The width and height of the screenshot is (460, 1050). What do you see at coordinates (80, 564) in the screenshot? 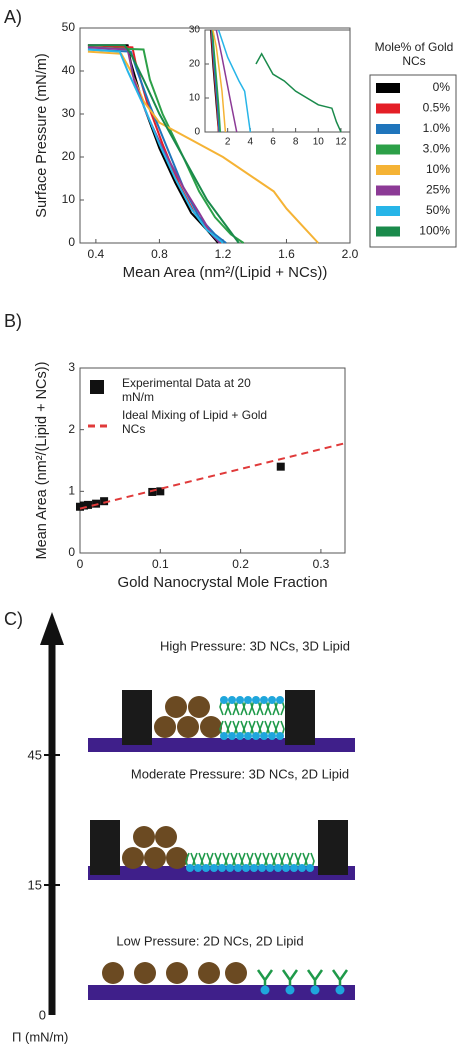
I see `x-tick-label: 0` at bounding box center [80, 564].